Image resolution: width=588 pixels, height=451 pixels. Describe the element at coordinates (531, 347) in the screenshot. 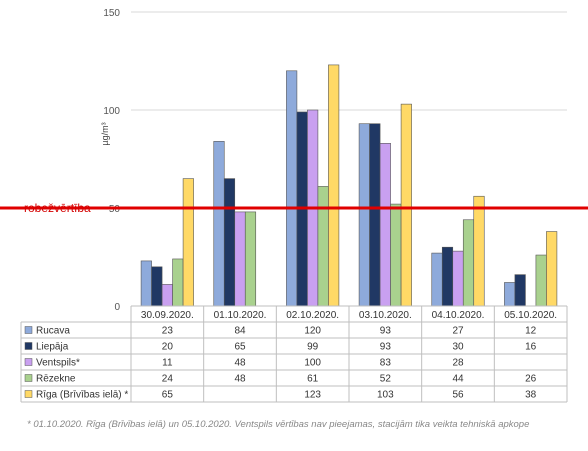

I see `table-cell: 16` at that location.